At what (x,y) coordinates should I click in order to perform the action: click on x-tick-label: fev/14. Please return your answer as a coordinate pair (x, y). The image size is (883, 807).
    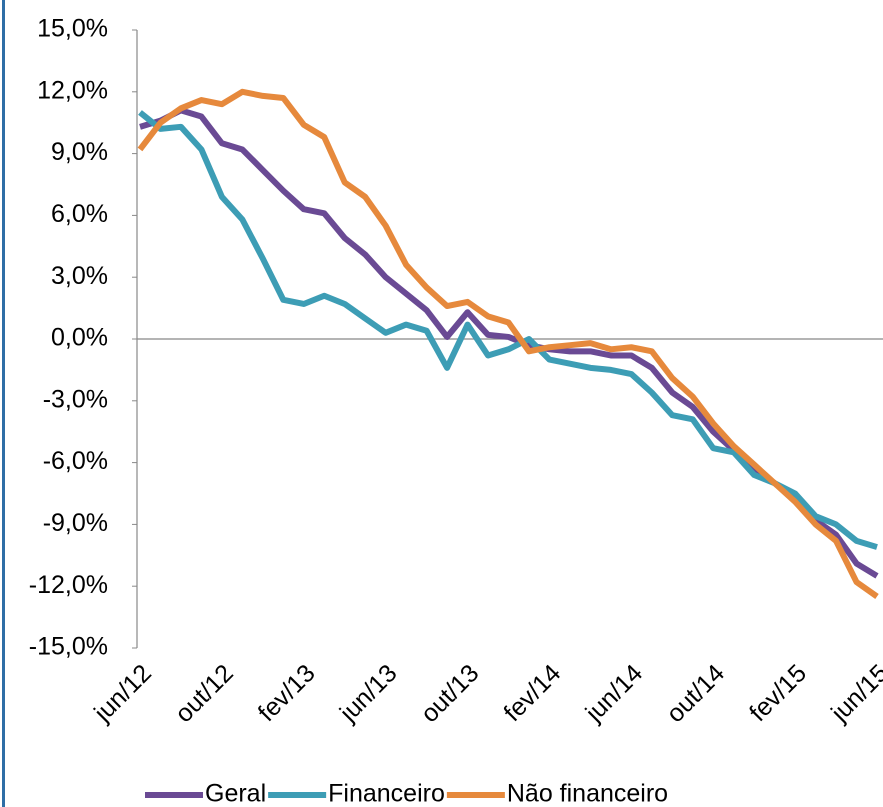
    Looking at the image, I should click on (532, 693).